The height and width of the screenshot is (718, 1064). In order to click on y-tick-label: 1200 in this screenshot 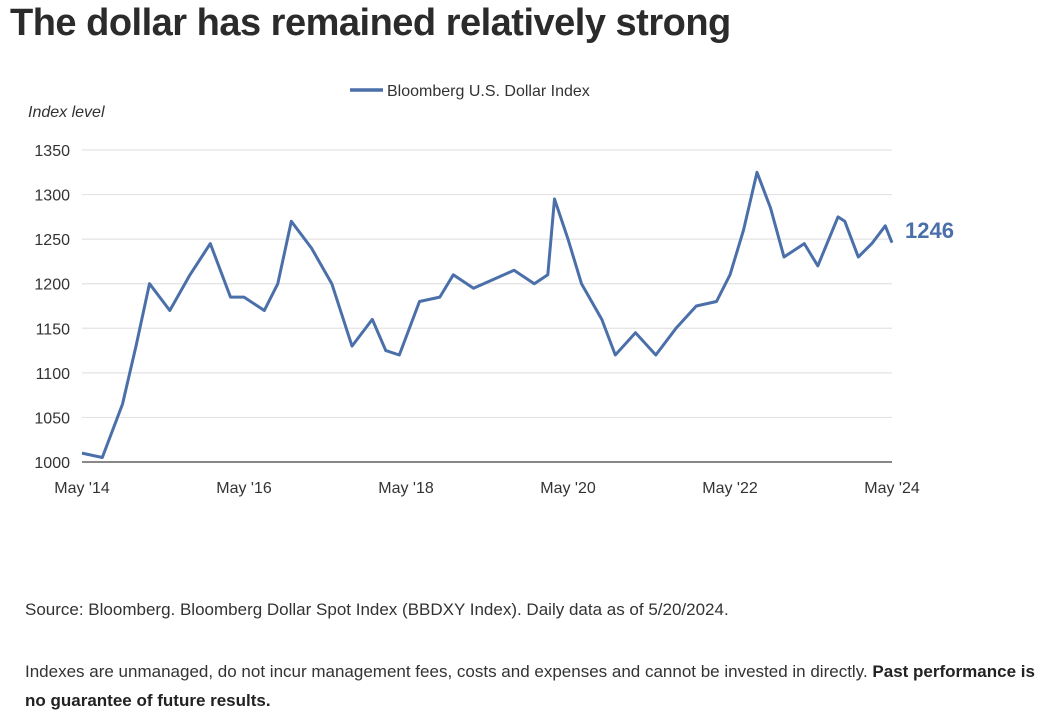, I will do `click(52, 285)`.